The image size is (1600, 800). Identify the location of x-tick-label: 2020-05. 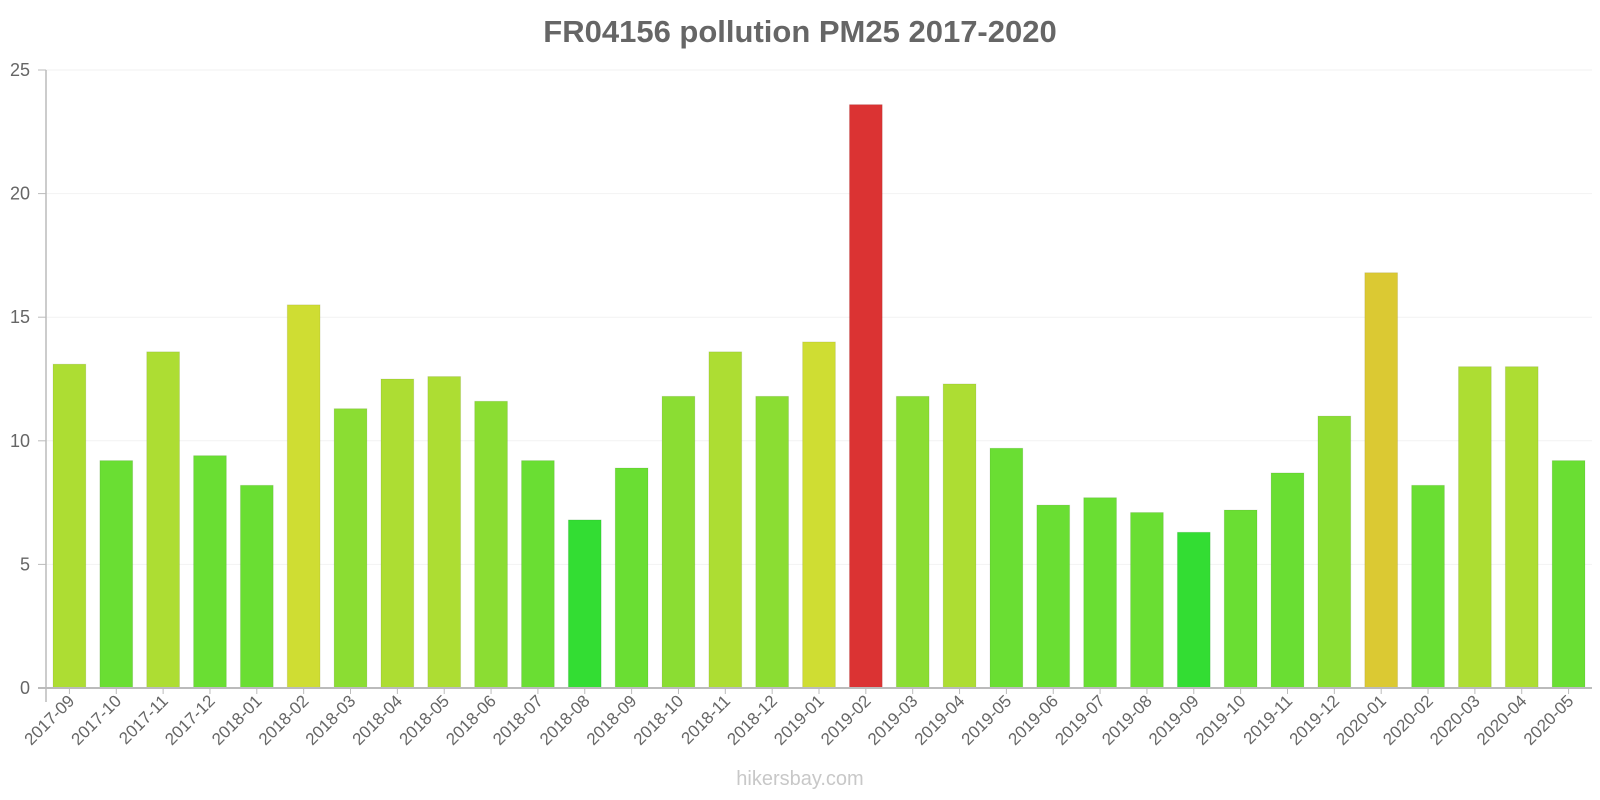
(1549, 720).